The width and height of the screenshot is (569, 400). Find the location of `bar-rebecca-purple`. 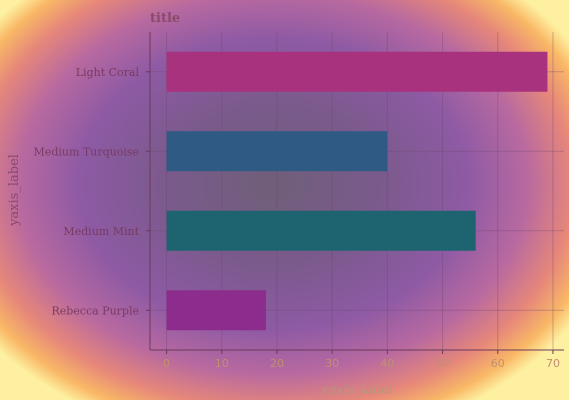

bar-rebecca-purple is located at coordinates (216, 310).